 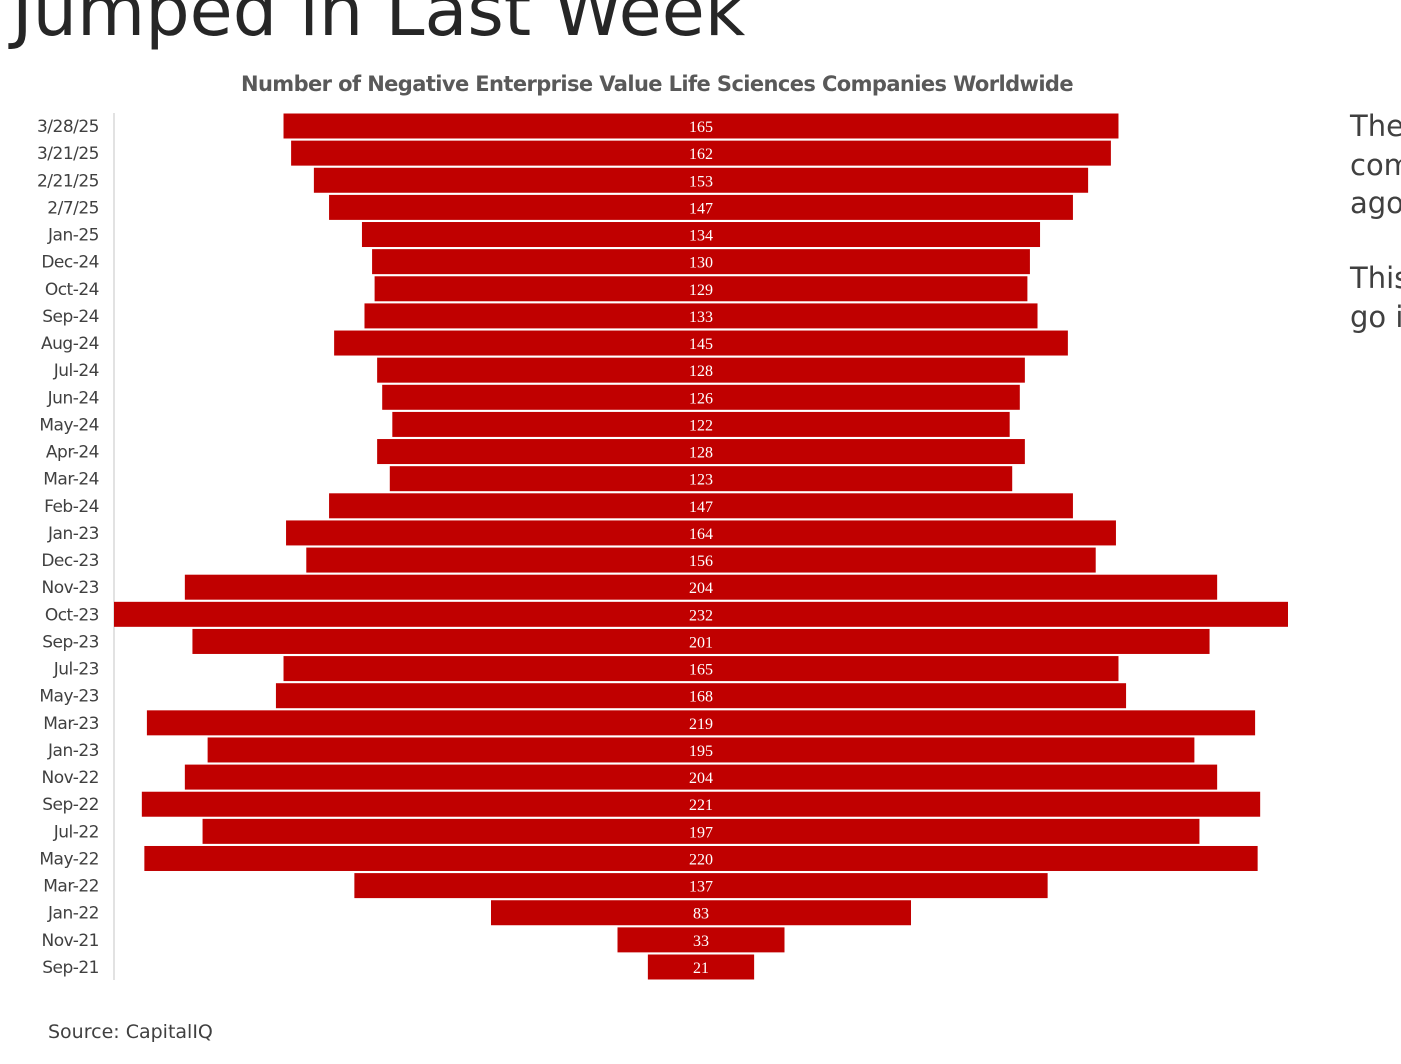 I want to click on category-label: May-22, so click(x=69, y=859).